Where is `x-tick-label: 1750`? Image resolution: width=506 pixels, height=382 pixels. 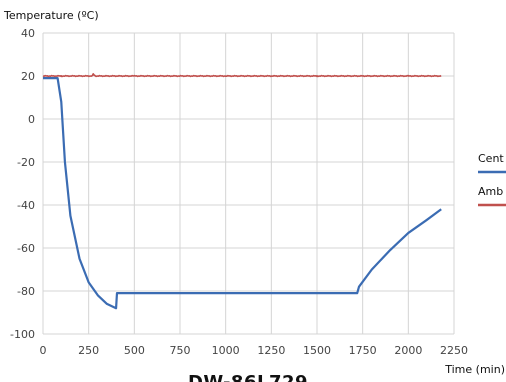 x-tick-label: 1750 is located at coordinates (363, 350).